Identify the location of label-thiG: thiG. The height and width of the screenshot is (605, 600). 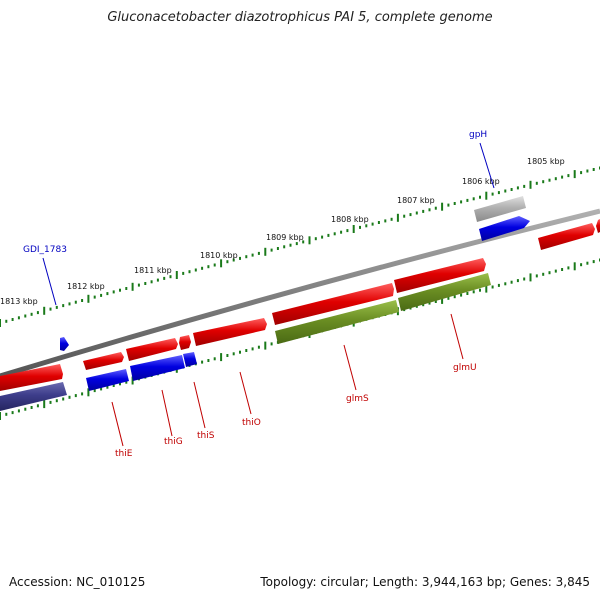
(173, 442).